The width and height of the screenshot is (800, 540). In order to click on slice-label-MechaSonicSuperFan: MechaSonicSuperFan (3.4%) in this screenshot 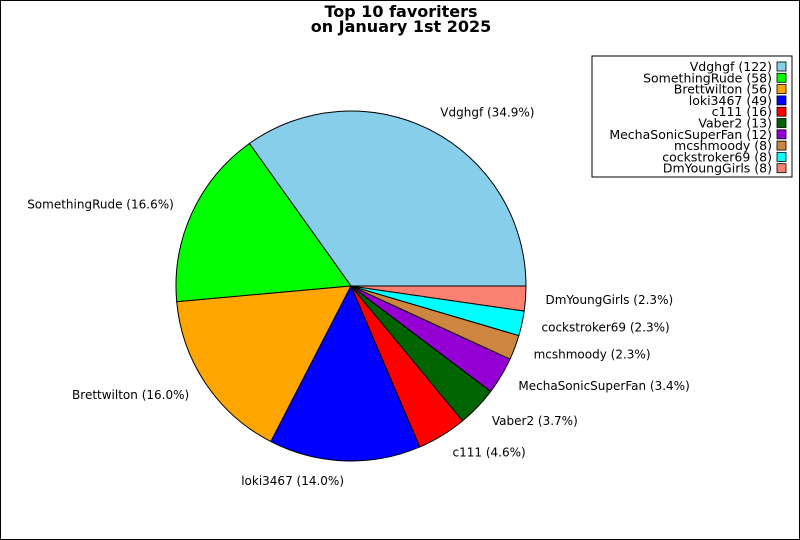, I will do `click(603, 386)`.